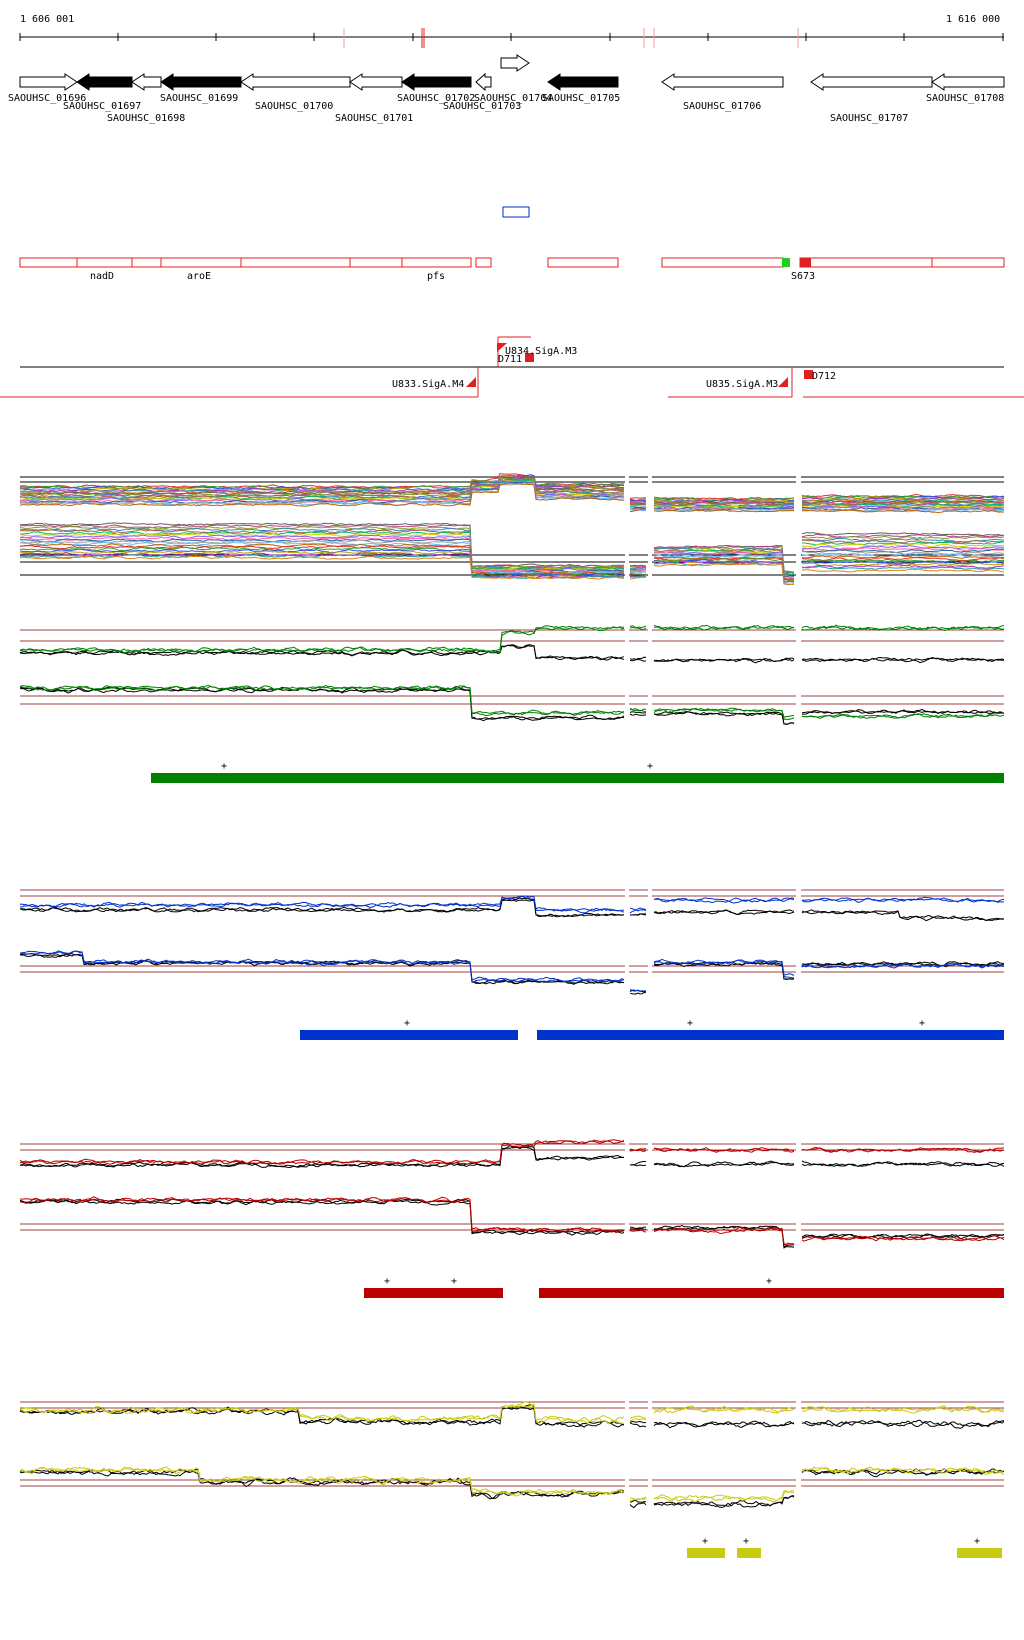  Describe the element at coordinates (47, 19) in the screenshot. I see `ruler-start-label: 1 606 001` at that location.